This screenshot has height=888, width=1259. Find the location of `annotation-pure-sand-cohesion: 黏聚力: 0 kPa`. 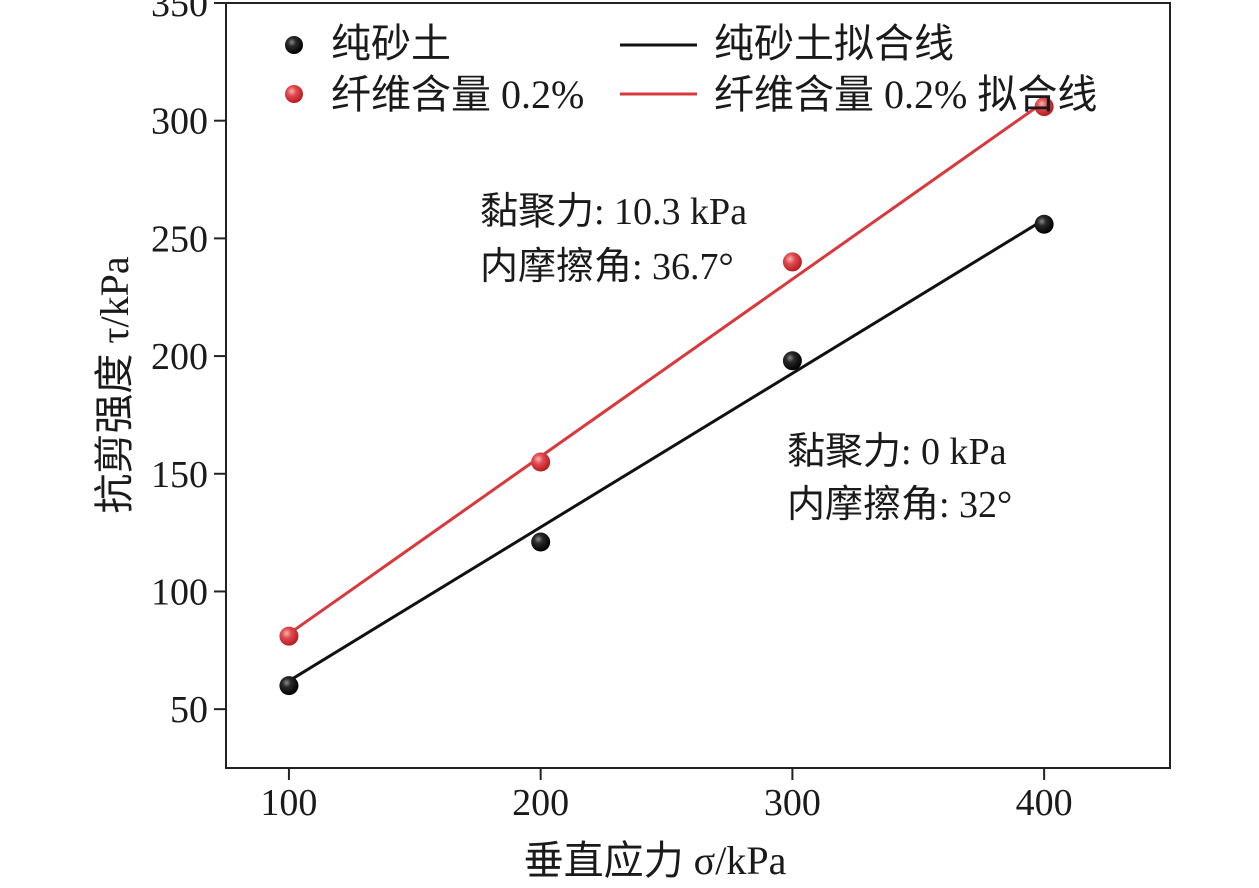

annotation-pure-sand-cohesion: 黏聚力: 0 kPa is located at coordinates (897, 452).